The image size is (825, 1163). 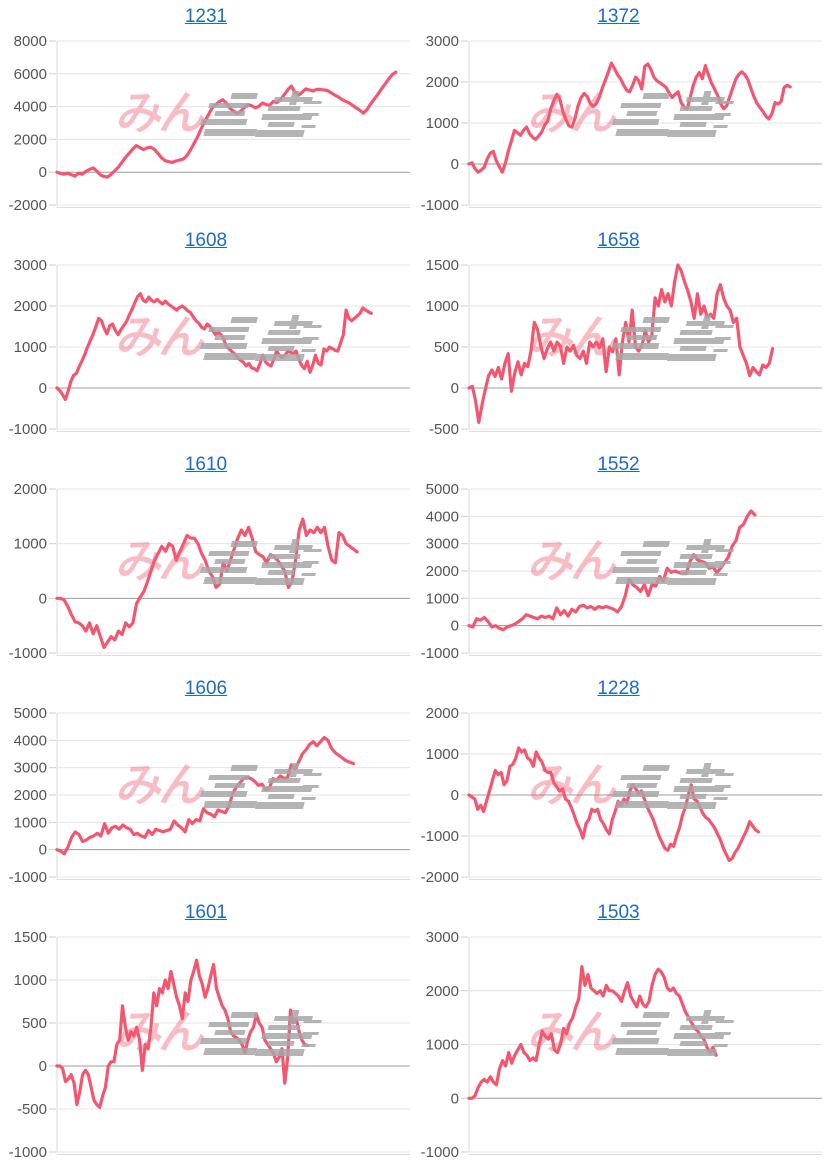 I want to click on chart-title: 1658, so click(x=618, y=240).